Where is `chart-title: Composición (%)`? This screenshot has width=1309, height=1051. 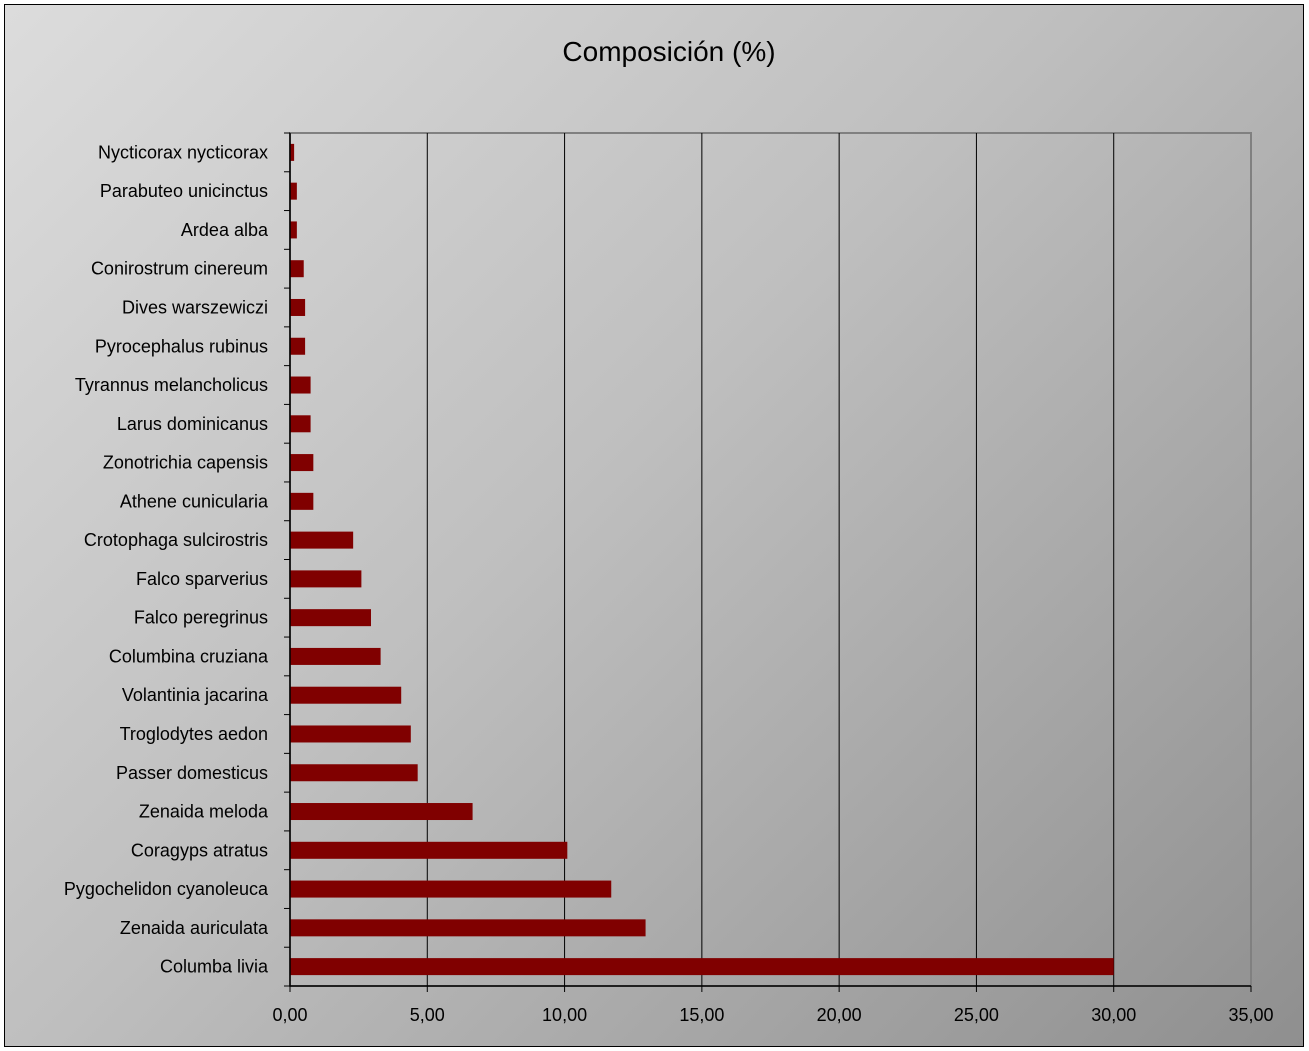 chart-title: Composición (%) is located at coordinates (668, 51).